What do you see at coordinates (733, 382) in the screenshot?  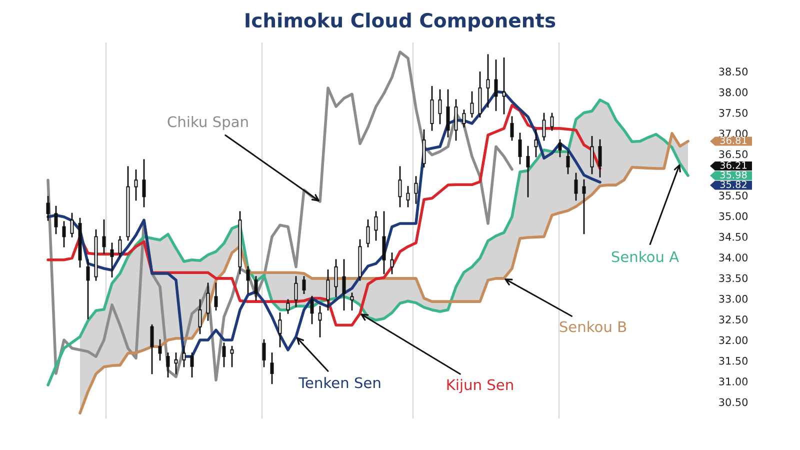 I see `y-tick-label: 31.00` at bounding box center [733, 382].